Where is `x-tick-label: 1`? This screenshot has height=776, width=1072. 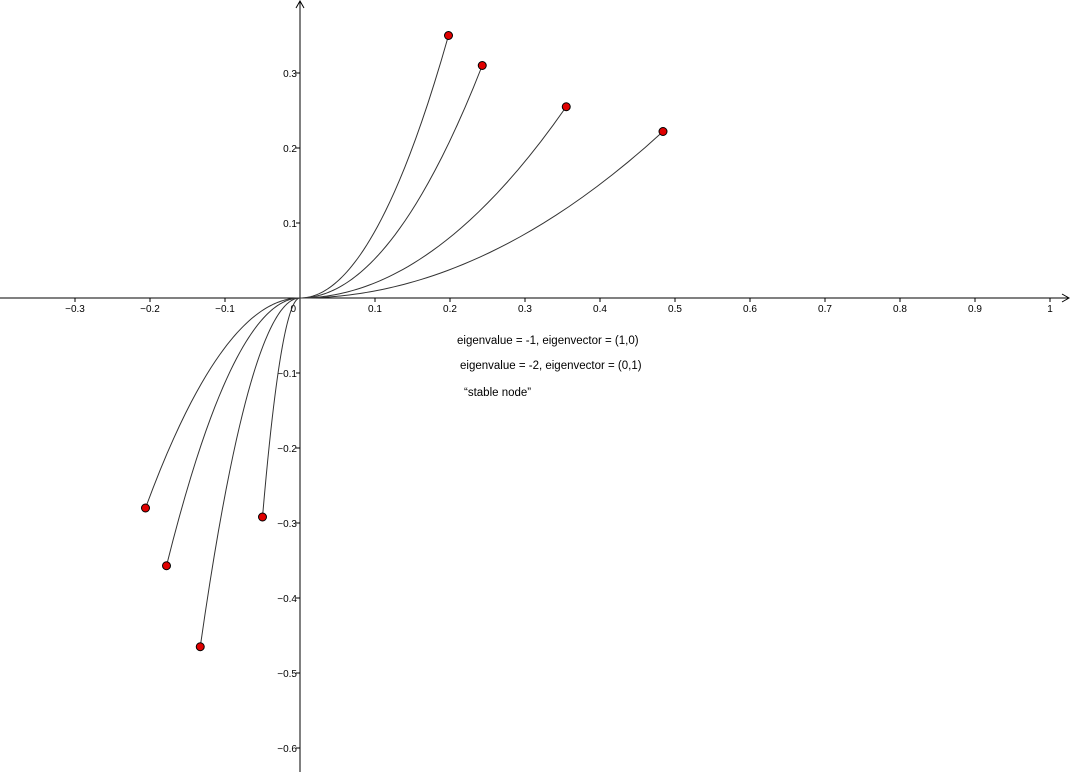 x-tick-label: 1 is located at coordinates (1050, 309).